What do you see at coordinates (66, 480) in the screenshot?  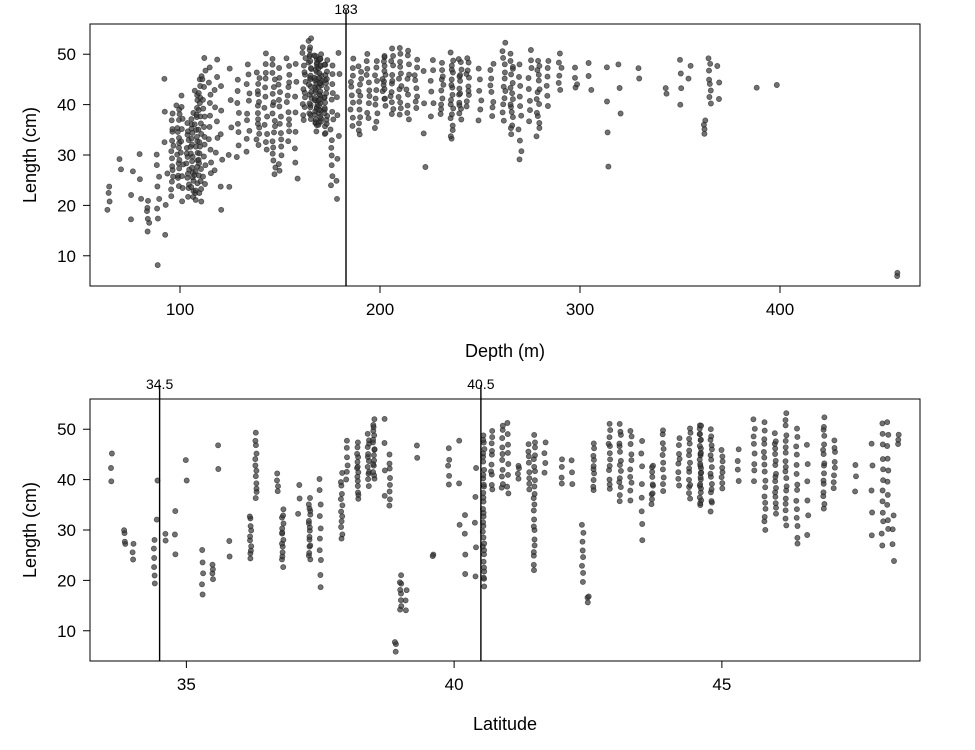 I see `y-tick-label: 40` at bounding box center [66, 480].